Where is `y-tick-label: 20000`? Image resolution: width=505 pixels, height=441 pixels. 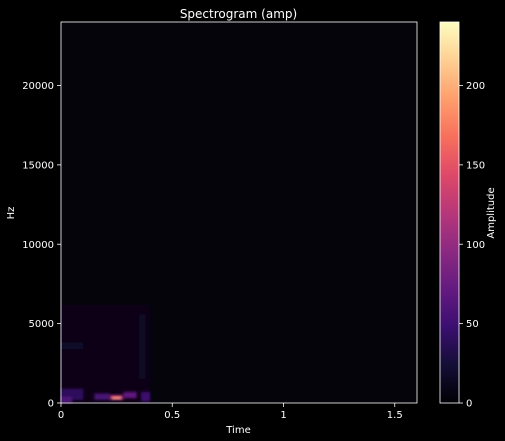
y-tick-label: 20000 is located at coordinates (38, 86).